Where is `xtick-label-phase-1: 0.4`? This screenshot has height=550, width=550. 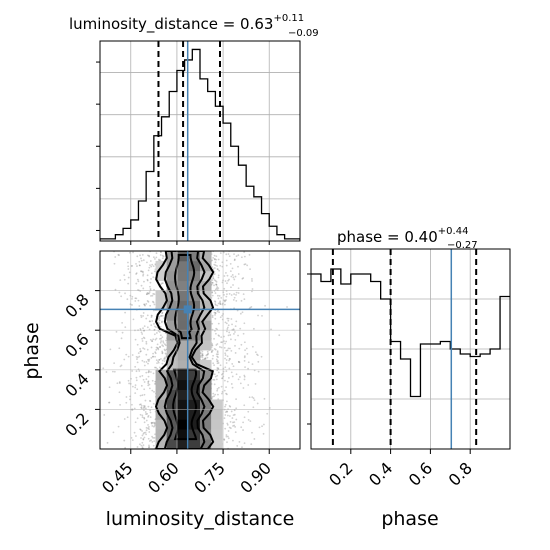 xtick-label-phase-1: 0.4 is located at coordinates (380, 473).